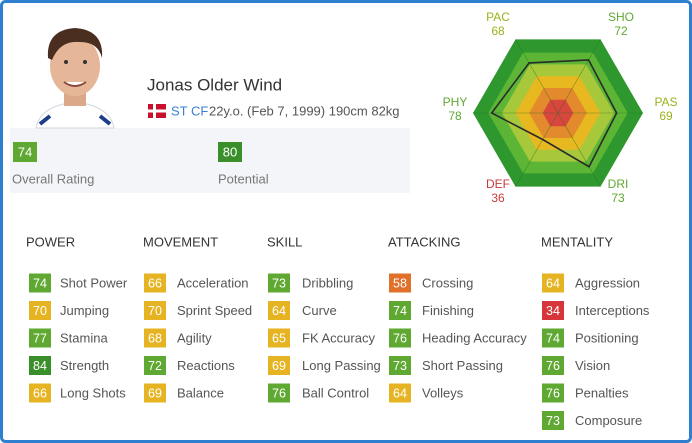 This screenshot has height=443, width=692. What do you see at coordinates (200, 392) in the screenshot?
I see `stat-name: Balance` at bounding box center [200, 392].